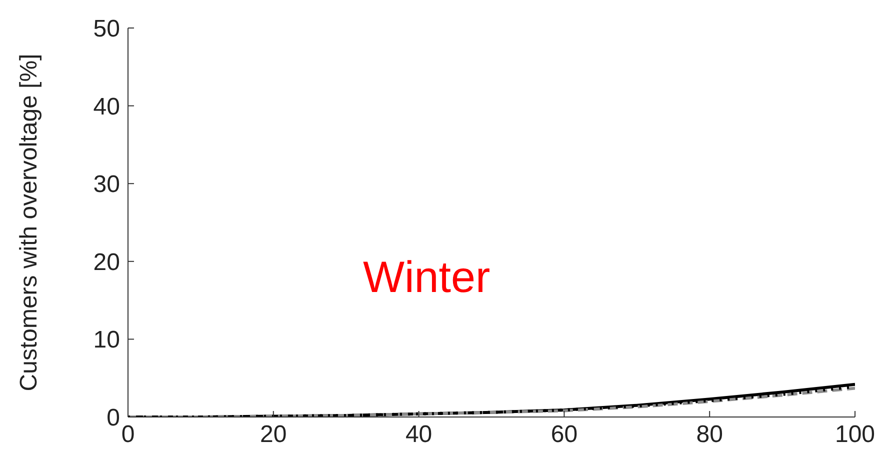  I want to click on y-tick-label: 10, so click(106, 340).